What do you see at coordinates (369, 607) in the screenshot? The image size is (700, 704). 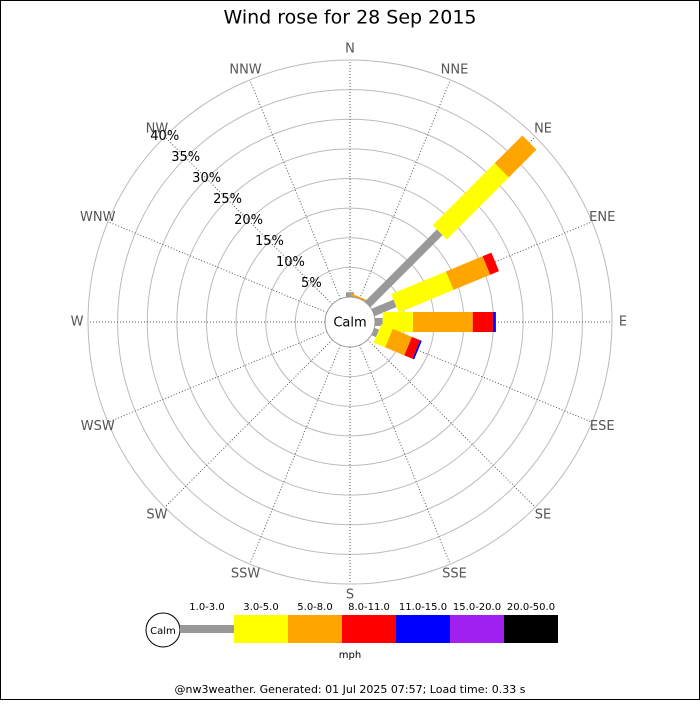 I see `legend-label: 8.0-11.0` at bounding box center [369, 607].